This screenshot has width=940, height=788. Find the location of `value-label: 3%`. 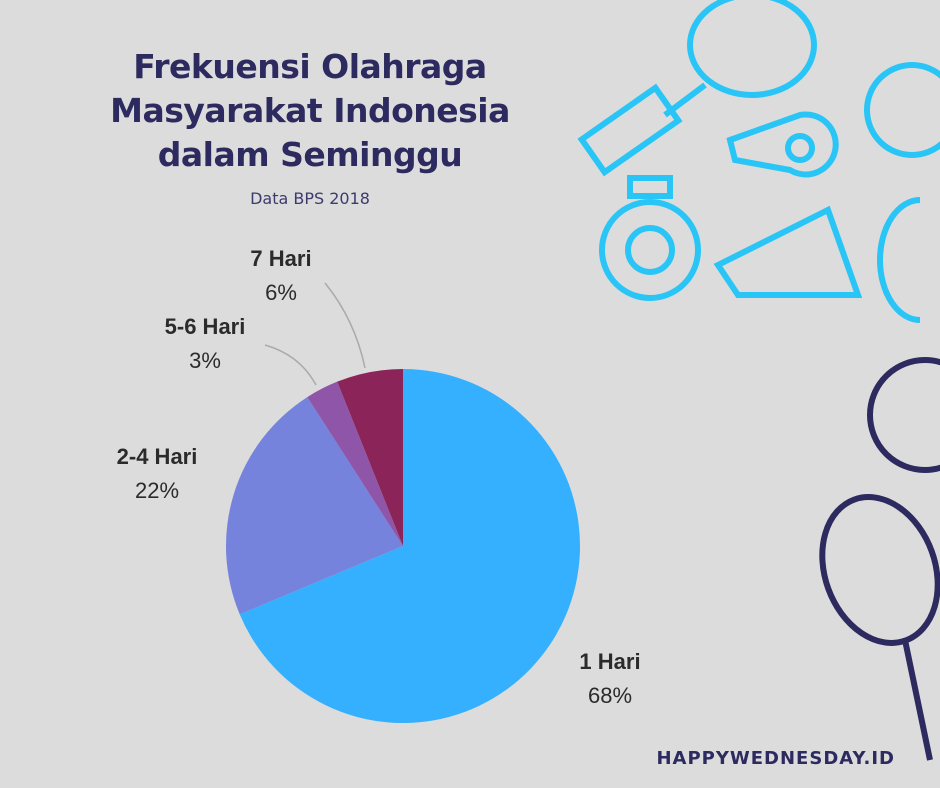

value-label: 3% is located at coordinates (205, 360).